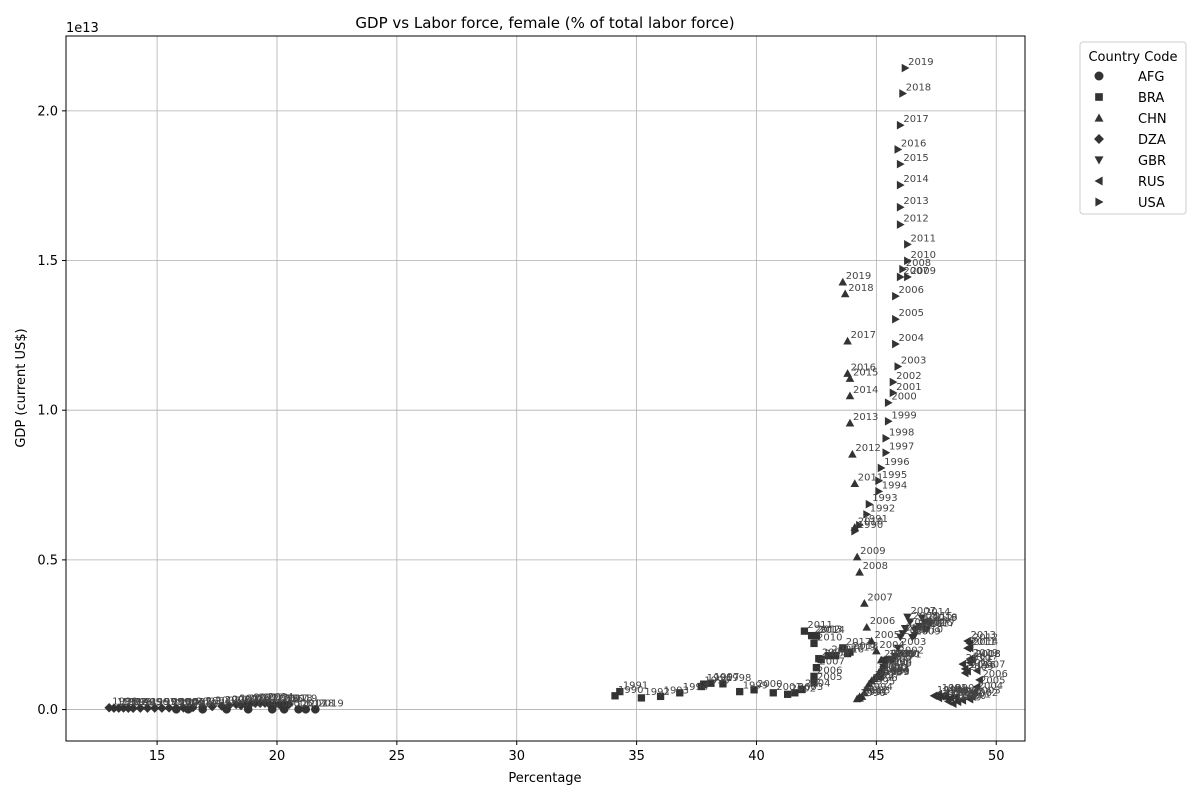 This screenshot has width=1200, height=800. Describe the element at coordinates (829, 630) in the screenshot. I see `point-label: 2013` at that location.